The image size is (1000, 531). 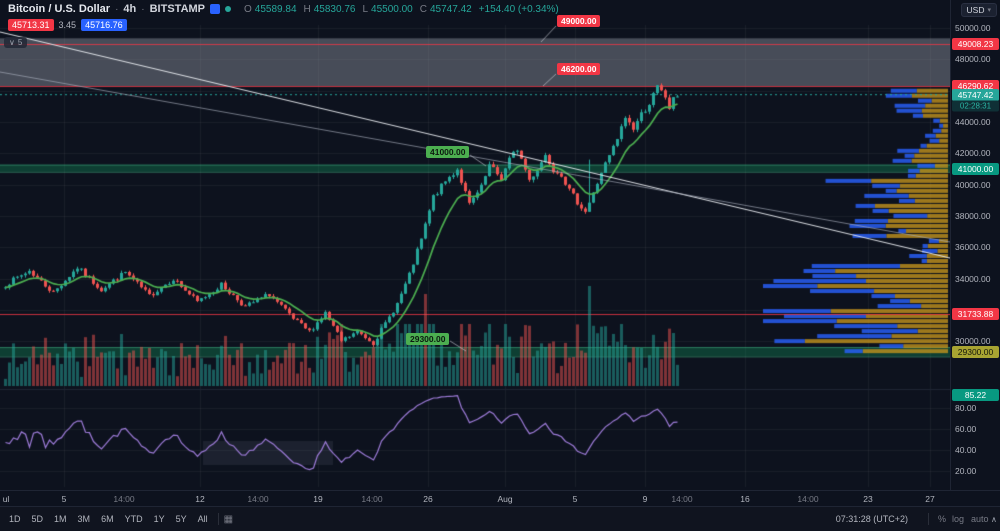 What do you see at coordinates (994, 519) in the screenshot?
I see `panel-toggle-icon: ∧` at bounding box center [994, 519].